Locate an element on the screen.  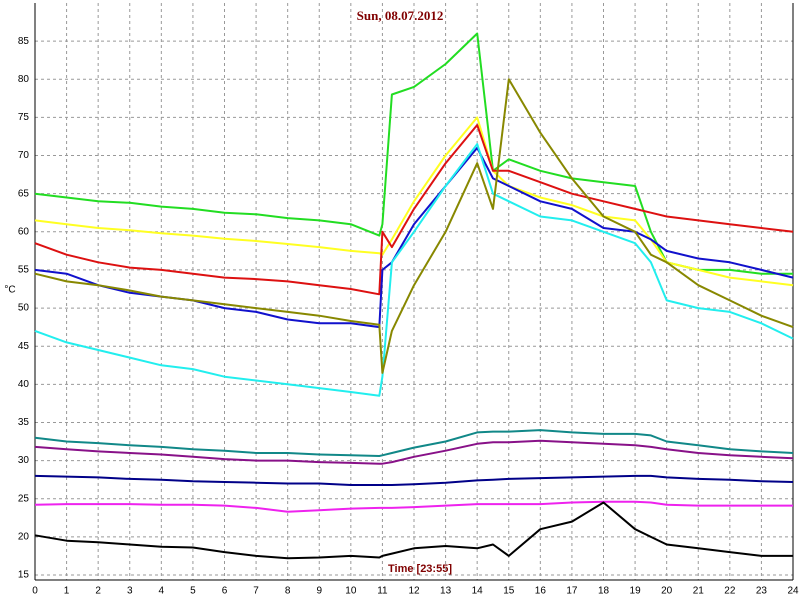
chart-title: Sun, 08.07.2012 is located at coordinates (400, 15).